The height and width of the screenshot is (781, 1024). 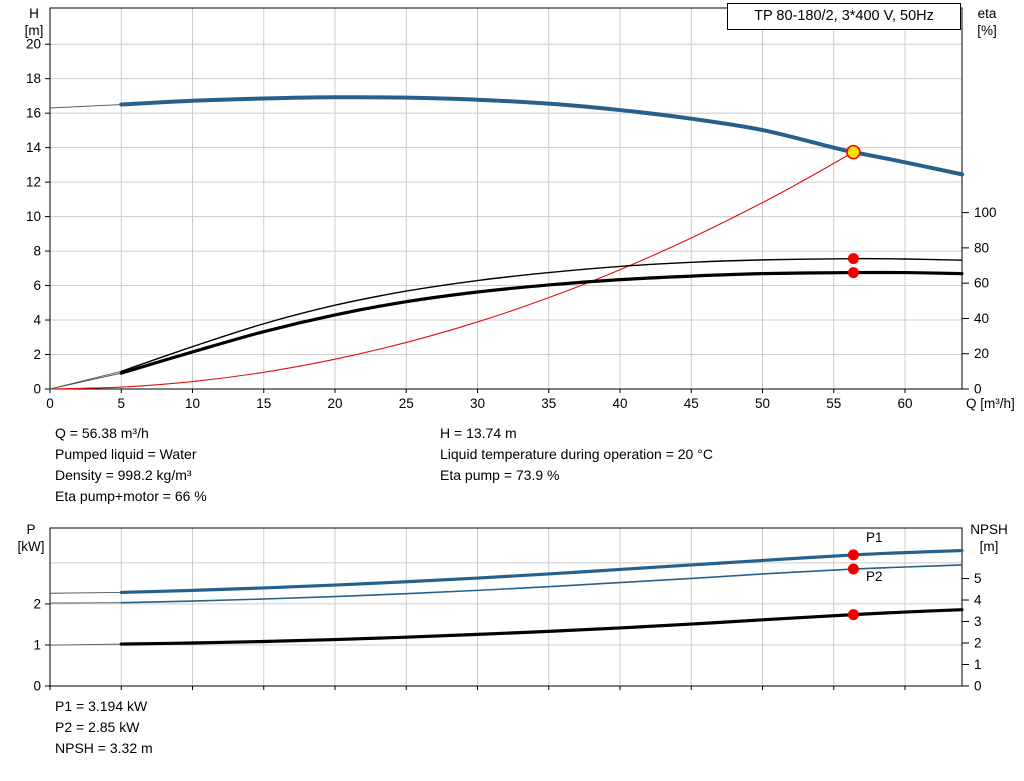 What do you see at coordinates (263, 403) in the screenshot?
I see `x-tick-label: 15` at bounding box center [263, 403].